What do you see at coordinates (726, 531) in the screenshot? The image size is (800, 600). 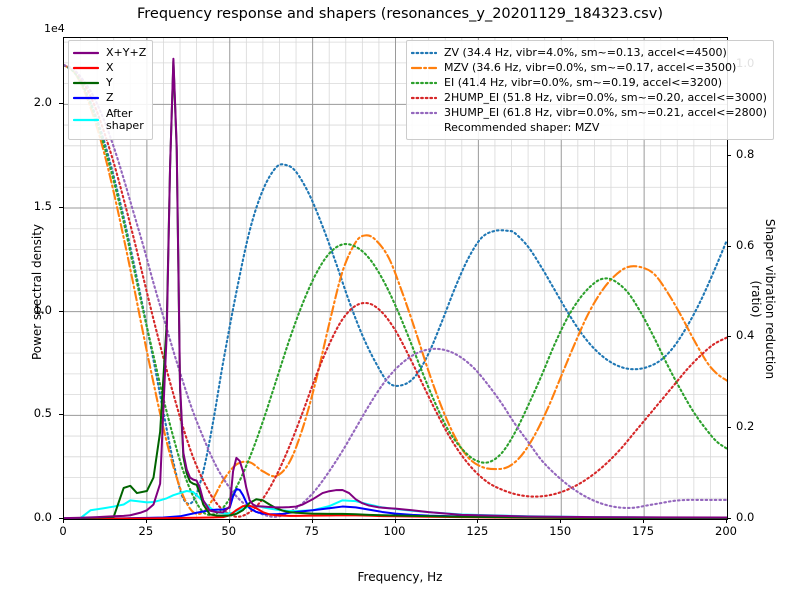 I see `x-tick: 200` at bounding box center [726, 531].